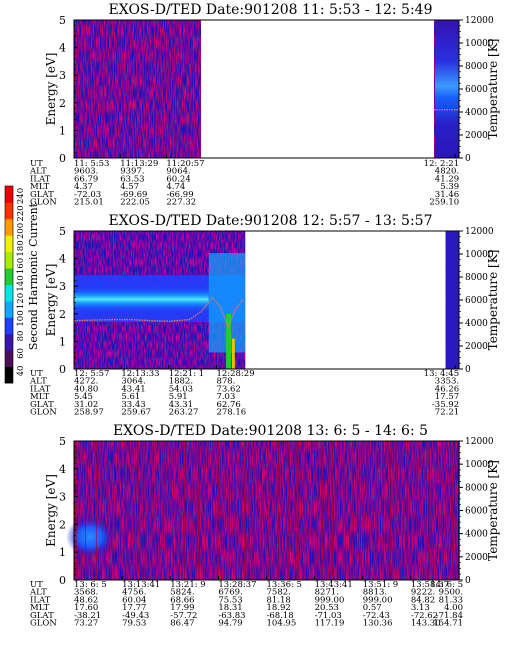  I want to click on spectrogram-right-segment, so click(447, 89).